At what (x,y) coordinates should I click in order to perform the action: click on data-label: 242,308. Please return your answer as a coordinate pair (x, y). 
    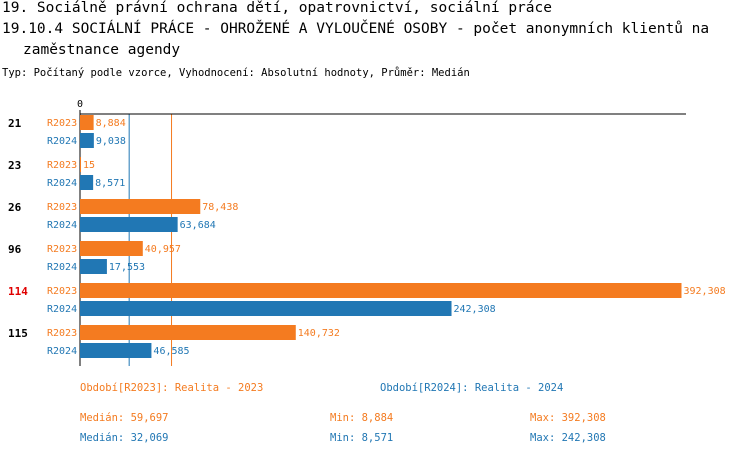
    Looking at the image, I should click on (475, 309).